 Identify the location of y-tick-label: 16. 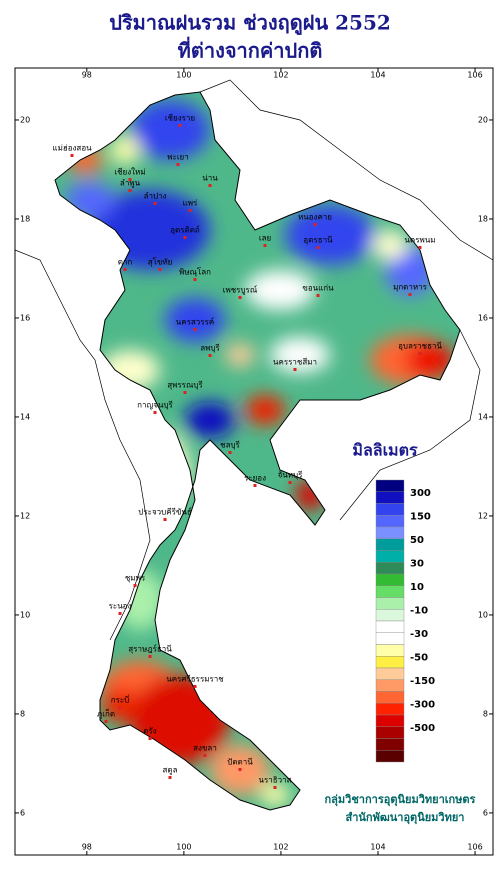
(483, 317).